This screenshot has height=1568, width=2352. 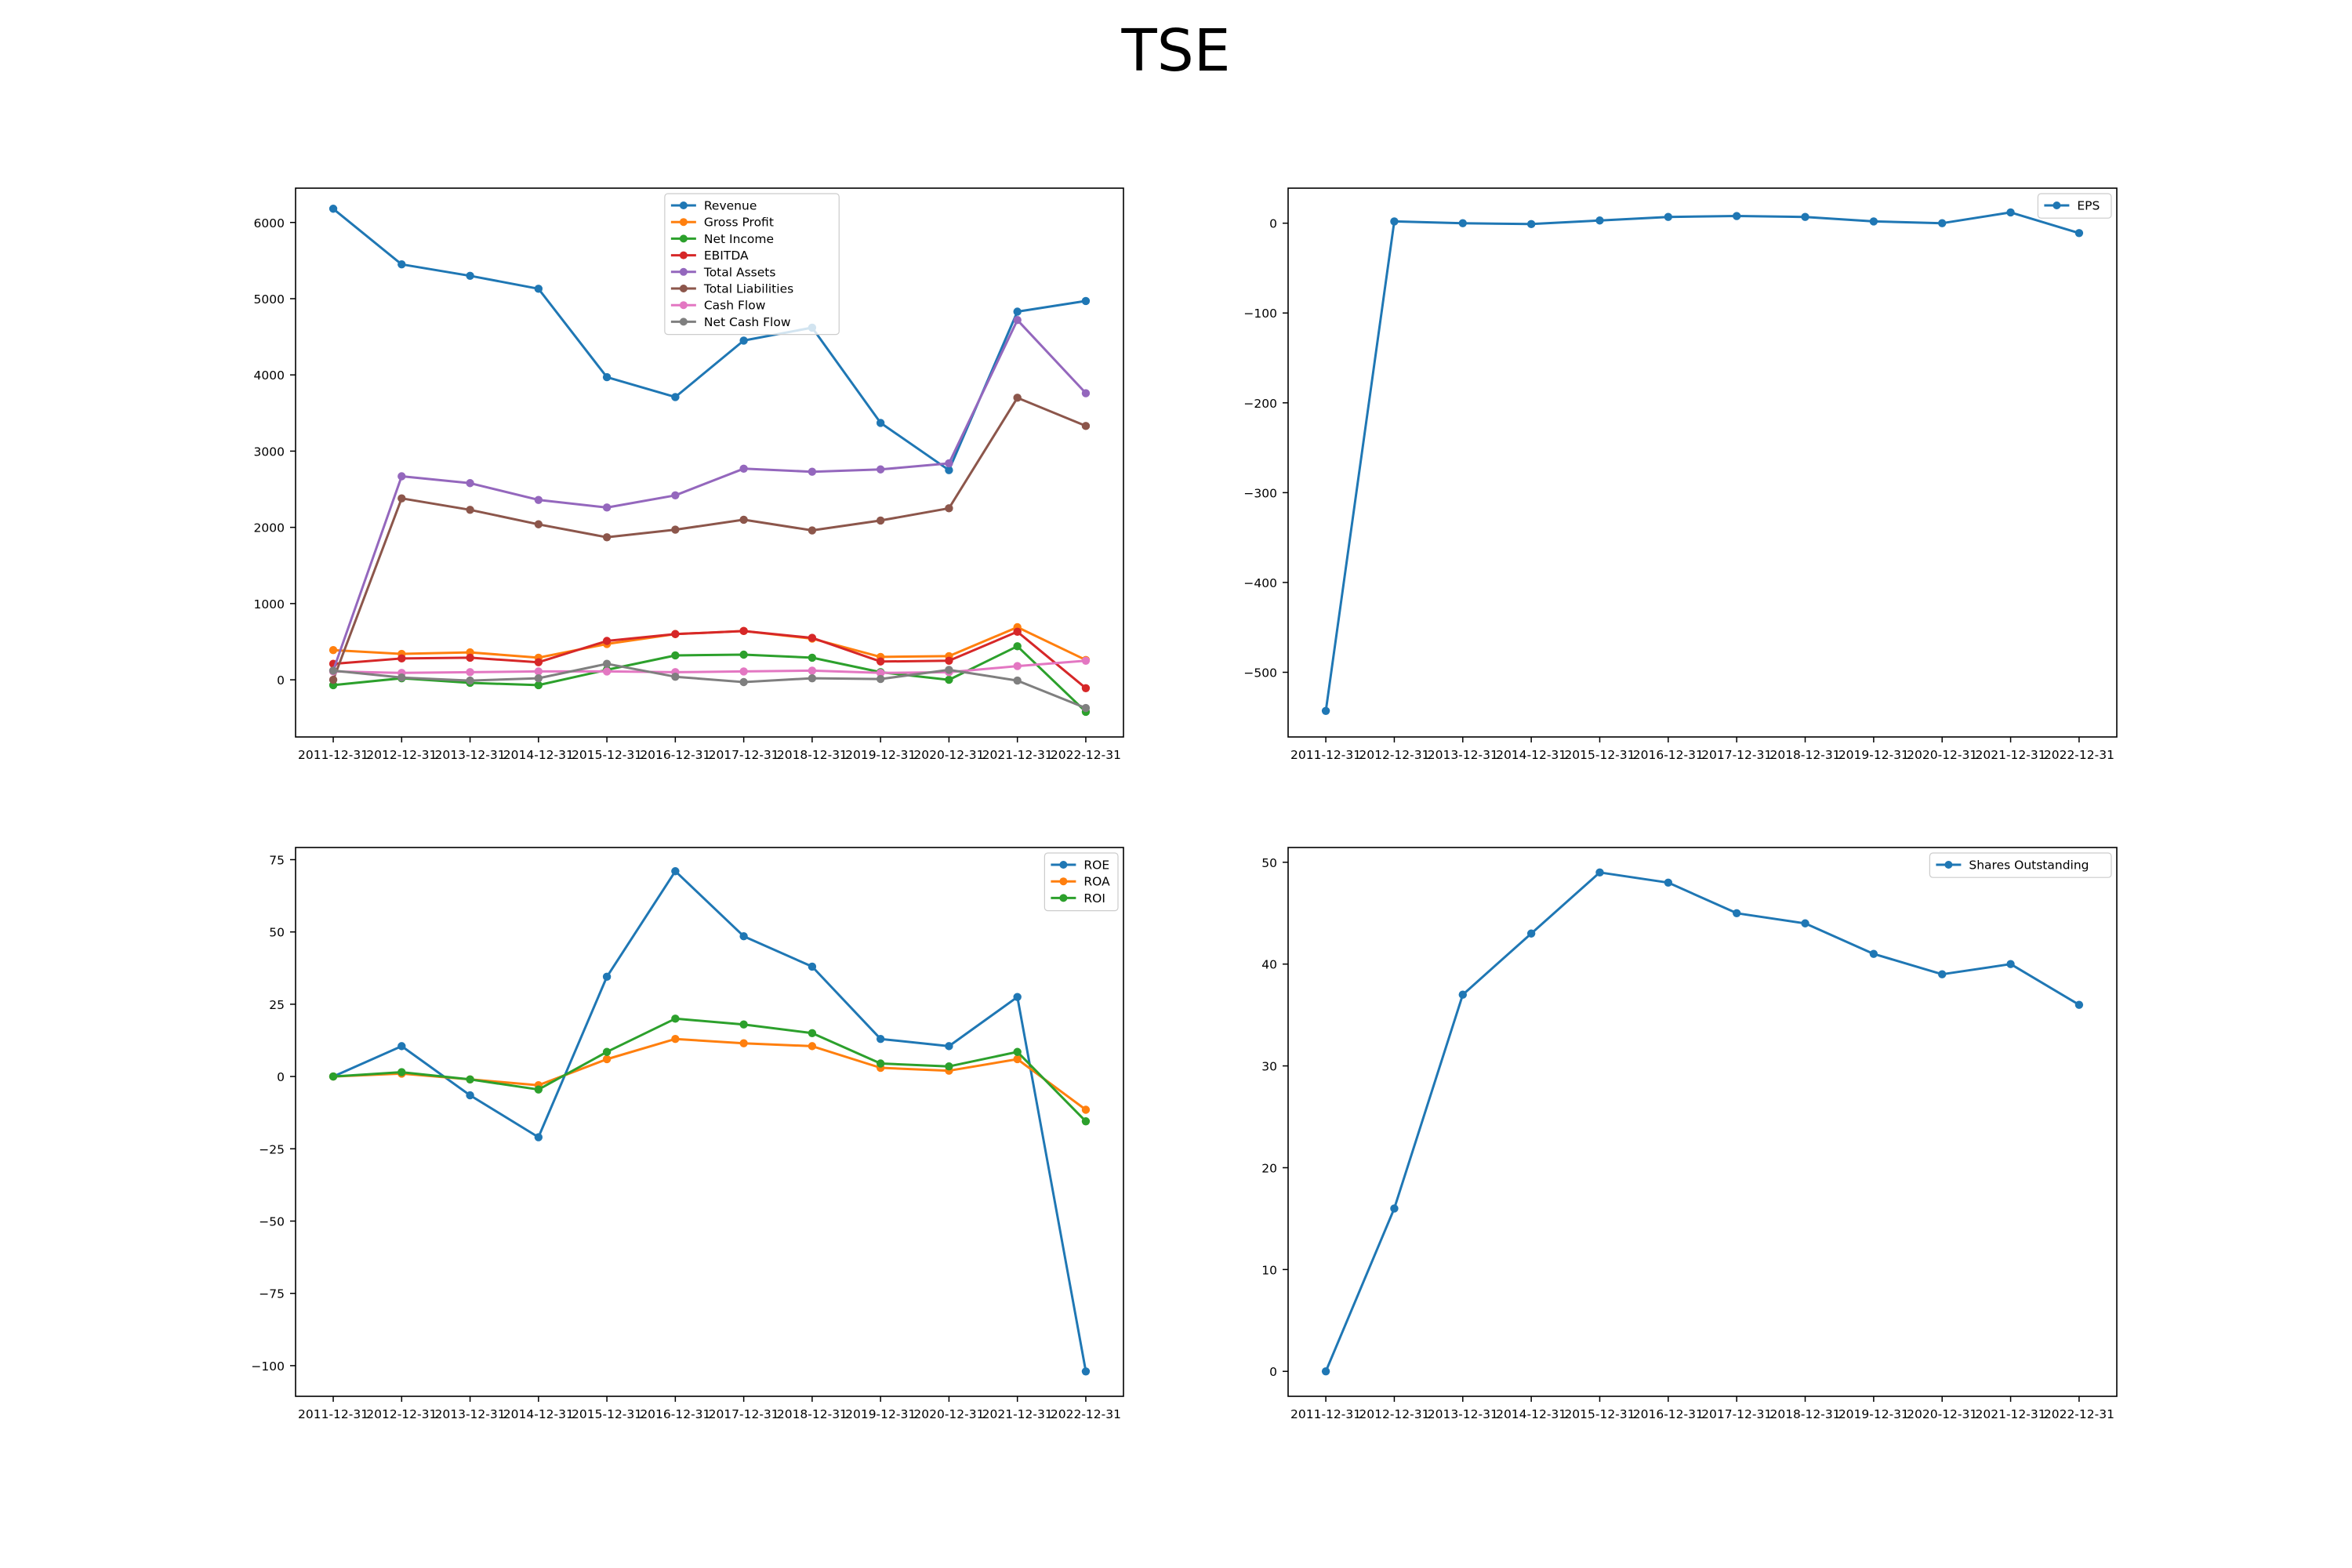 I want to click on y-tick-label: 50, so click(x=1269, y=863).